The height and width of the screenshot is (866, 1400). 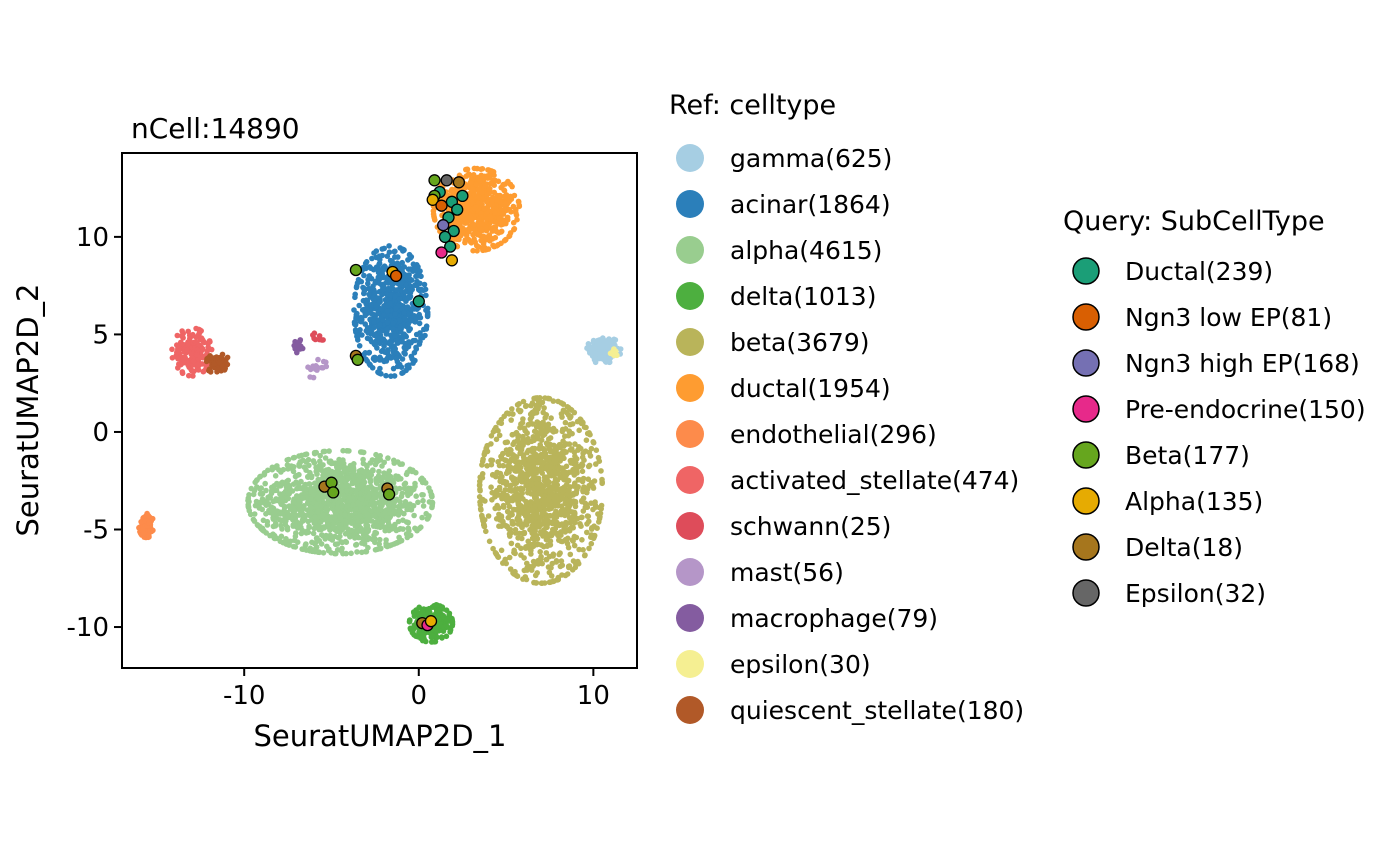 I want to click on cluster-epsilon, so click(x=613, y=352).